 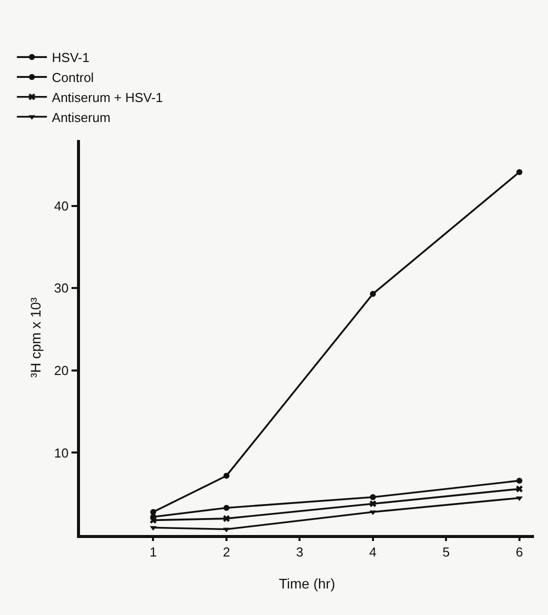 What do you see at coordinates (226, 552) in the screenshot?
I see `x-tick-label: 2` at bounding box center [226, 552].